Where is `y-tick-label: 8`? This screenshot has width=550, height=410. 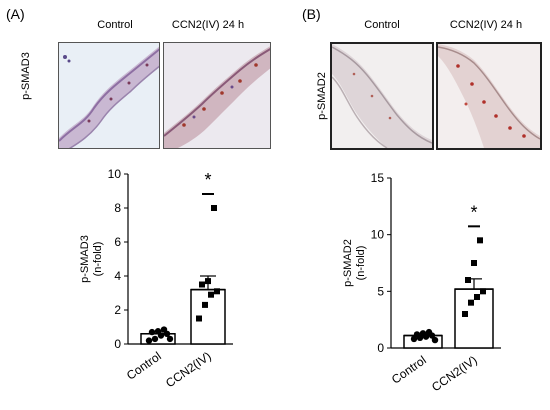
y-tick-label: 8 is located at coordinates (117, 208).